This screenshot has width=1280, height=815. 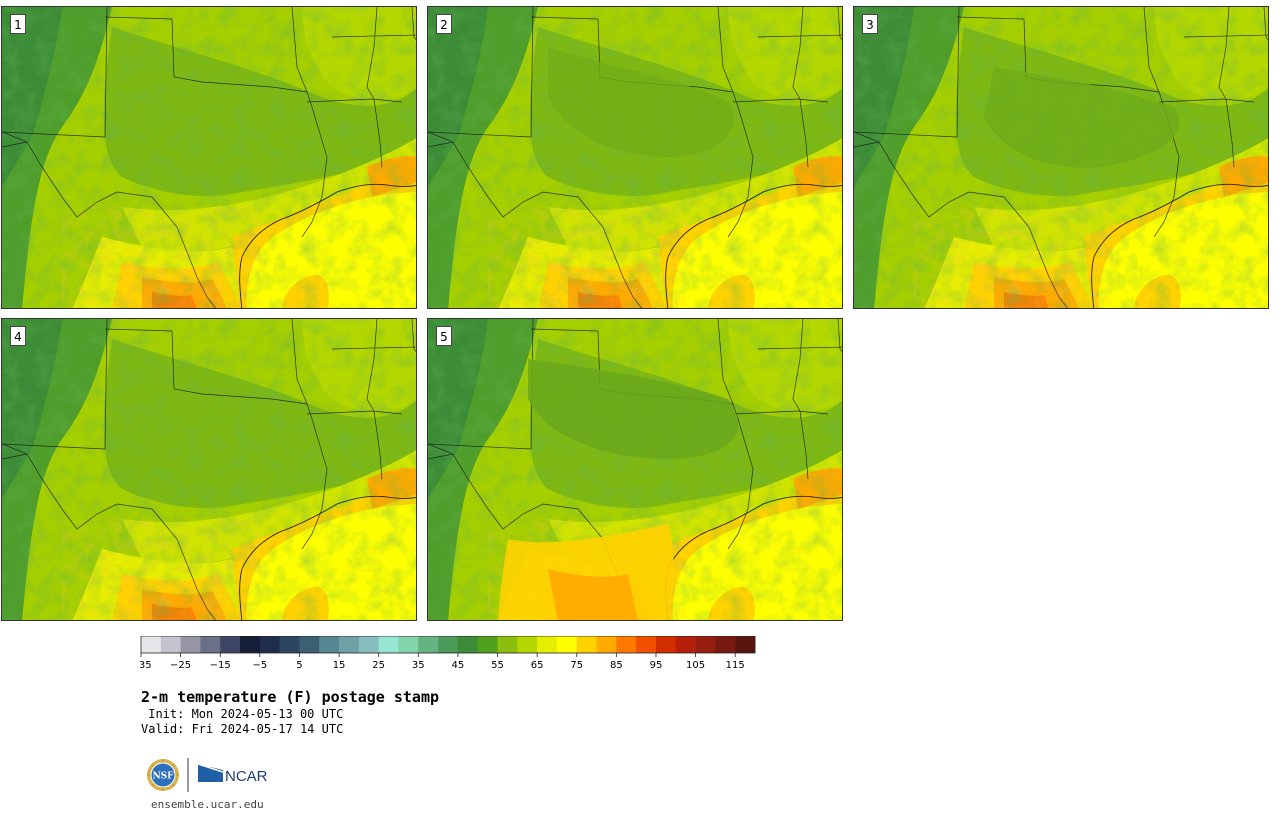 What do you see at coordinates (444, 336) in the screenshot?
I see `panel-number: 5` at bounding box center [444, 336].